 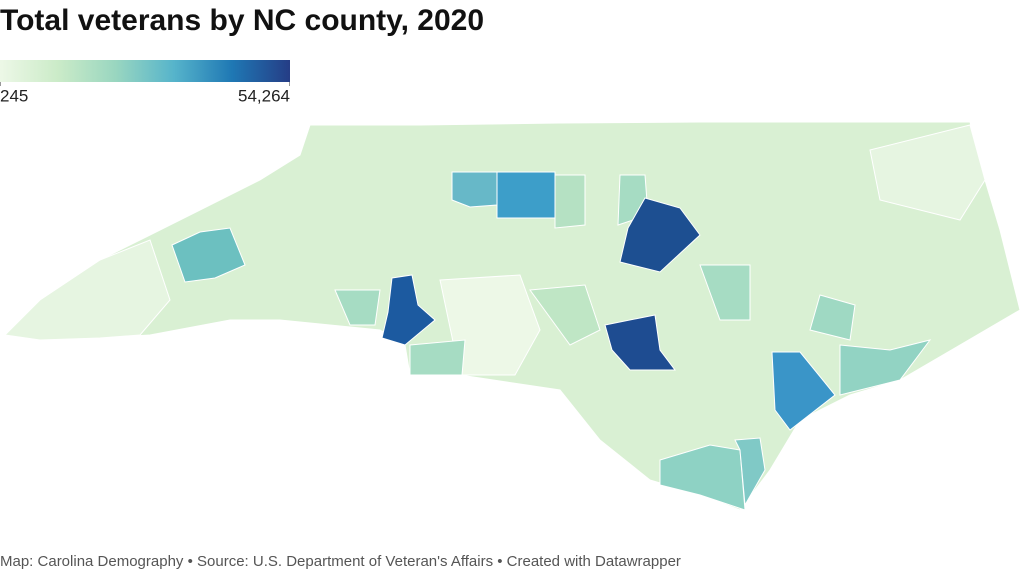 I want to click on legend-label: 54,264, so click(x=264, y=95).